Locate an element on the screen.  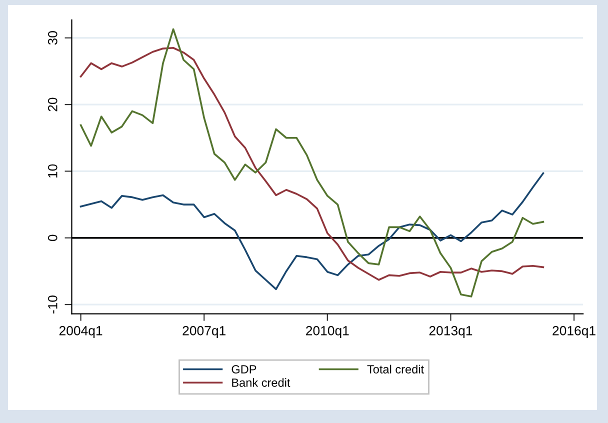
x-tick-label: 2016q1 is located at coordinates (574, 332).